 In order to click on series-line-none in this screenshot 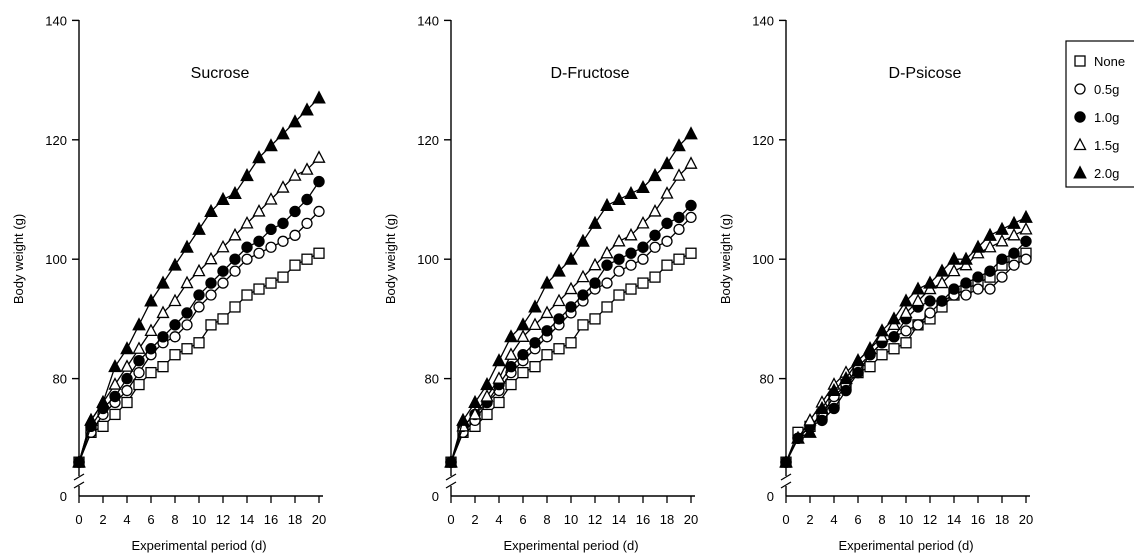, I will do `click(199, 357)`.